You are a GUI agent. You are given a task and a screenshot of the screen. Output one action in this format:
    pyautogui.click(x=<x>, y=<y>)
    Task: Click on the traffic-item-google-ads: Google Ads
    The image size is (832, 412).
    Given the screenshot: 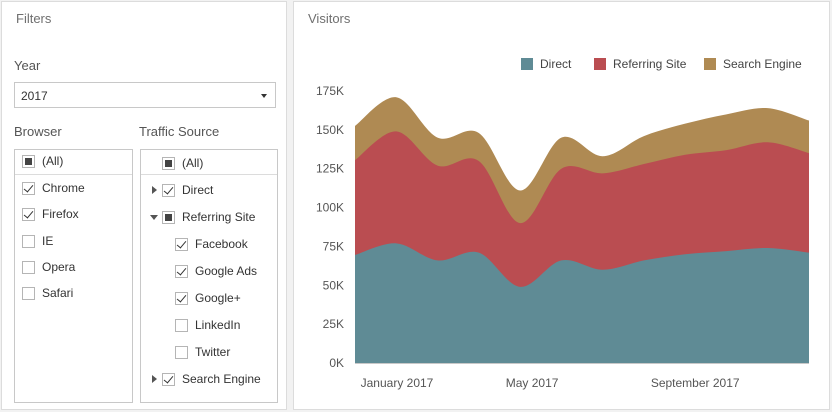 What is the action you would take?
    pyautogui.click(x=216, y=271)
    